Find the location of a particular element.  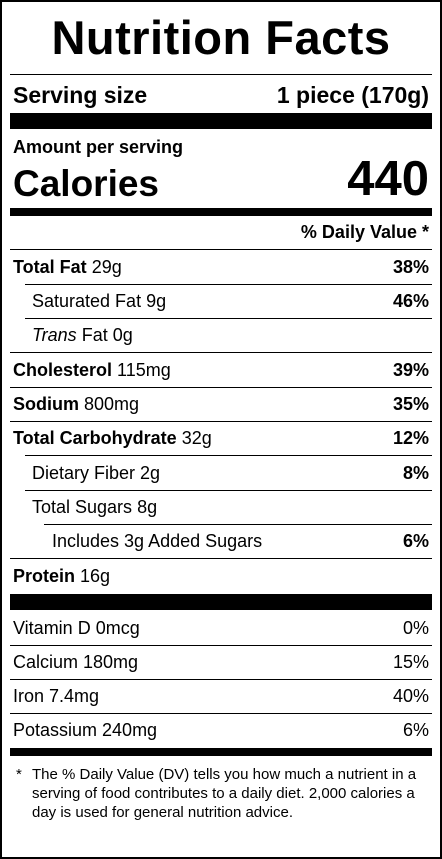

daily-value-header: % Daily Value * is located at coordinates (364, 232).